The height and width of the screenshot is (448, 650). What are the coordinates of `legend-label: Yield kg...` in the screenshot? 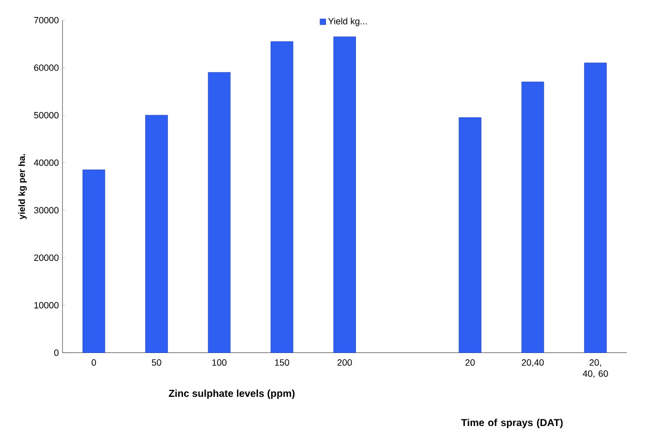 It's located at (347, 22).